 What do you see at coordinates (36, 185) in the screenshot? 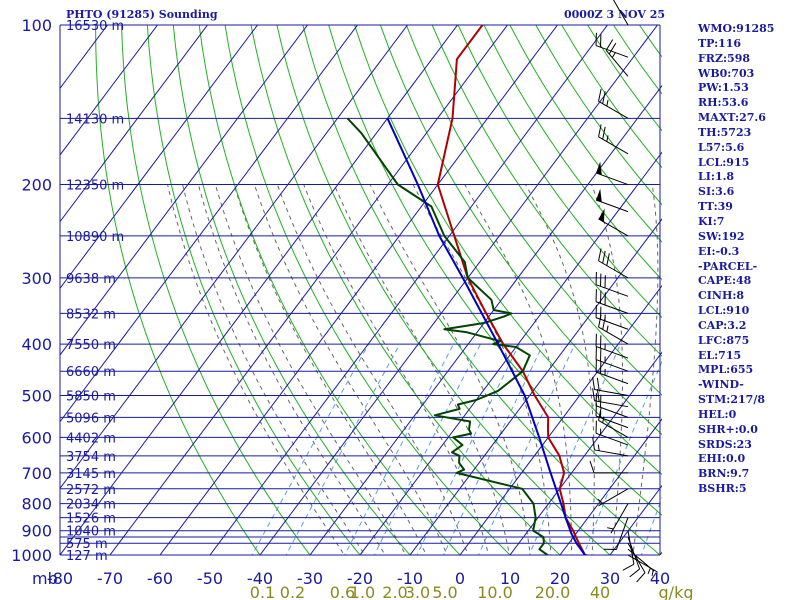
I see `pressure-tick-label: 200` at bounding box center [36, 185].